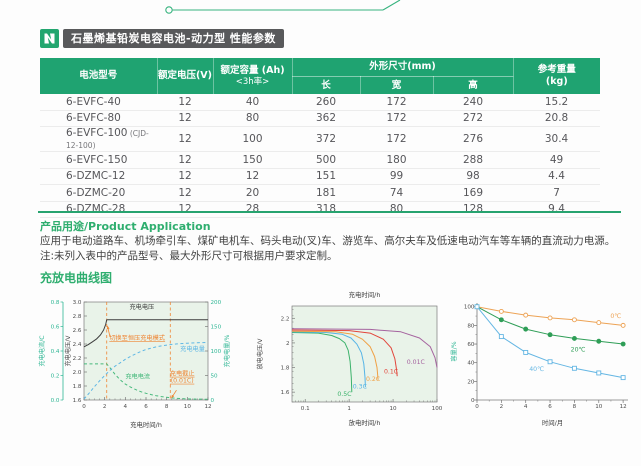 This screenshot has width=641, height=466. What do you see at coordinates (320, 102) in the screenshot?
I see `table-row: 6-EVFC-40 12 40 260 172 240 15.2` at bounding box center [320, 102].